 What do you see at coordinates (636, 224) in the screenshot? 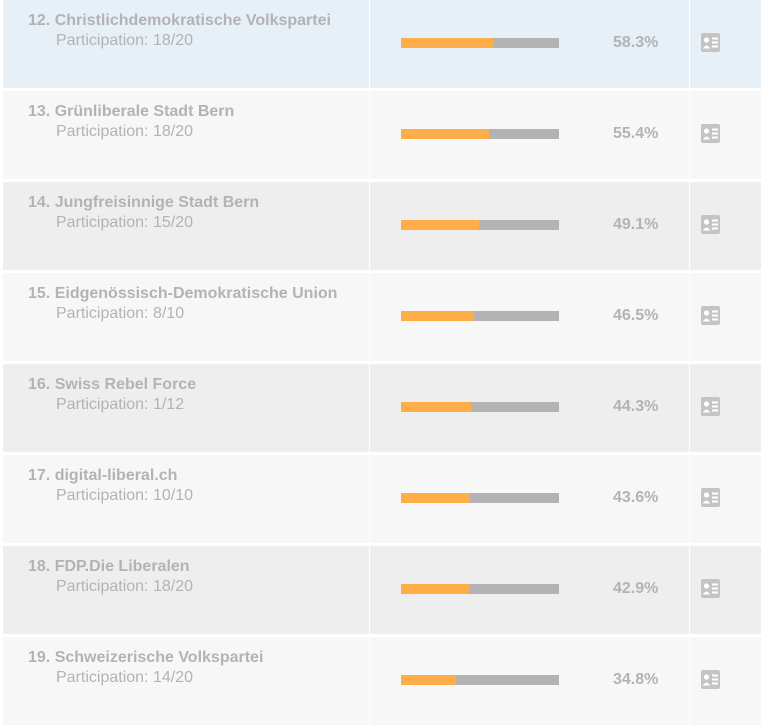
I see `match-percent: 49.1%` at bounding box center [636, 224].